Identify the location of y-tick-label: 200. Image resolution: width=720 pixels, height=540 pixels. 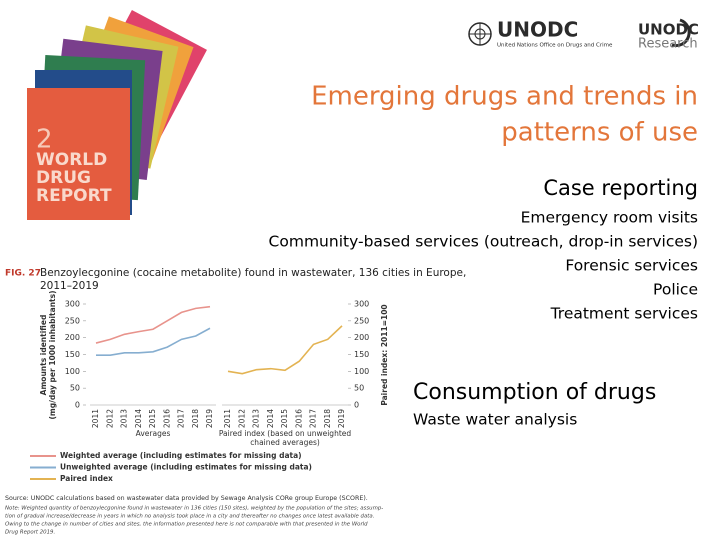
(72, 337).